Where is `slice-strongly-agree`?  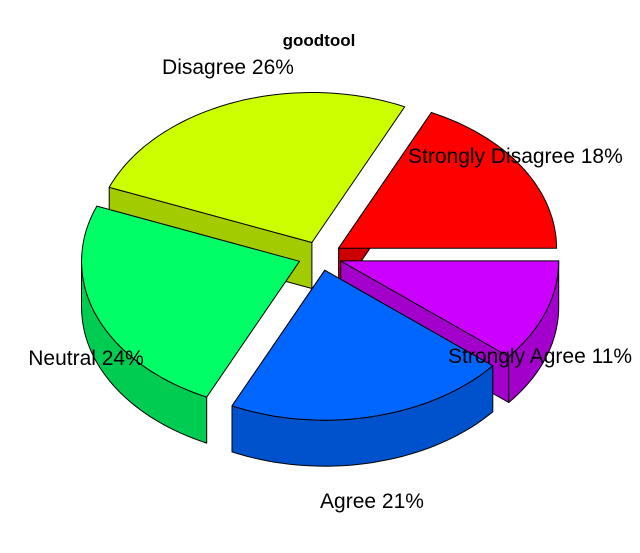
slice-strongly-agree is located at coordinates (450, 308).